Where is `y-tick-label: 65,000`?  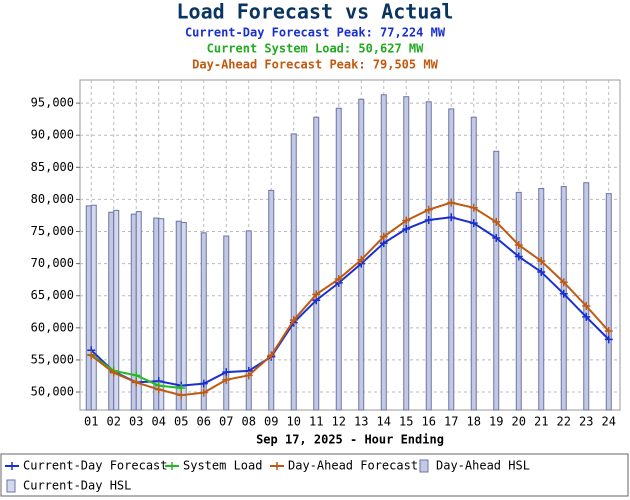 y-tick-label: 65,000 is located at coordinates (52, 295).